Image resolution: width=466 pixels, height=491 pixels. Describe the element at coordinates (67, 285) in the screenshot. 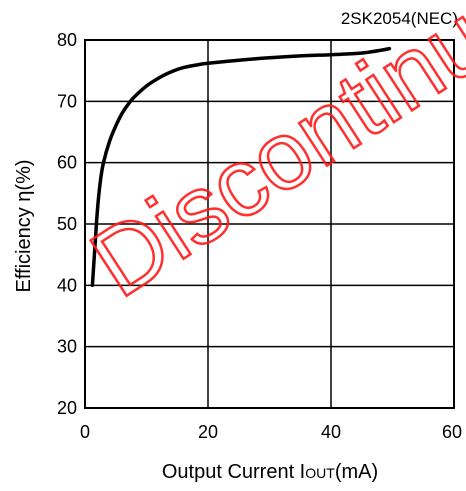

I see `y-tick-label: 40` at that location.